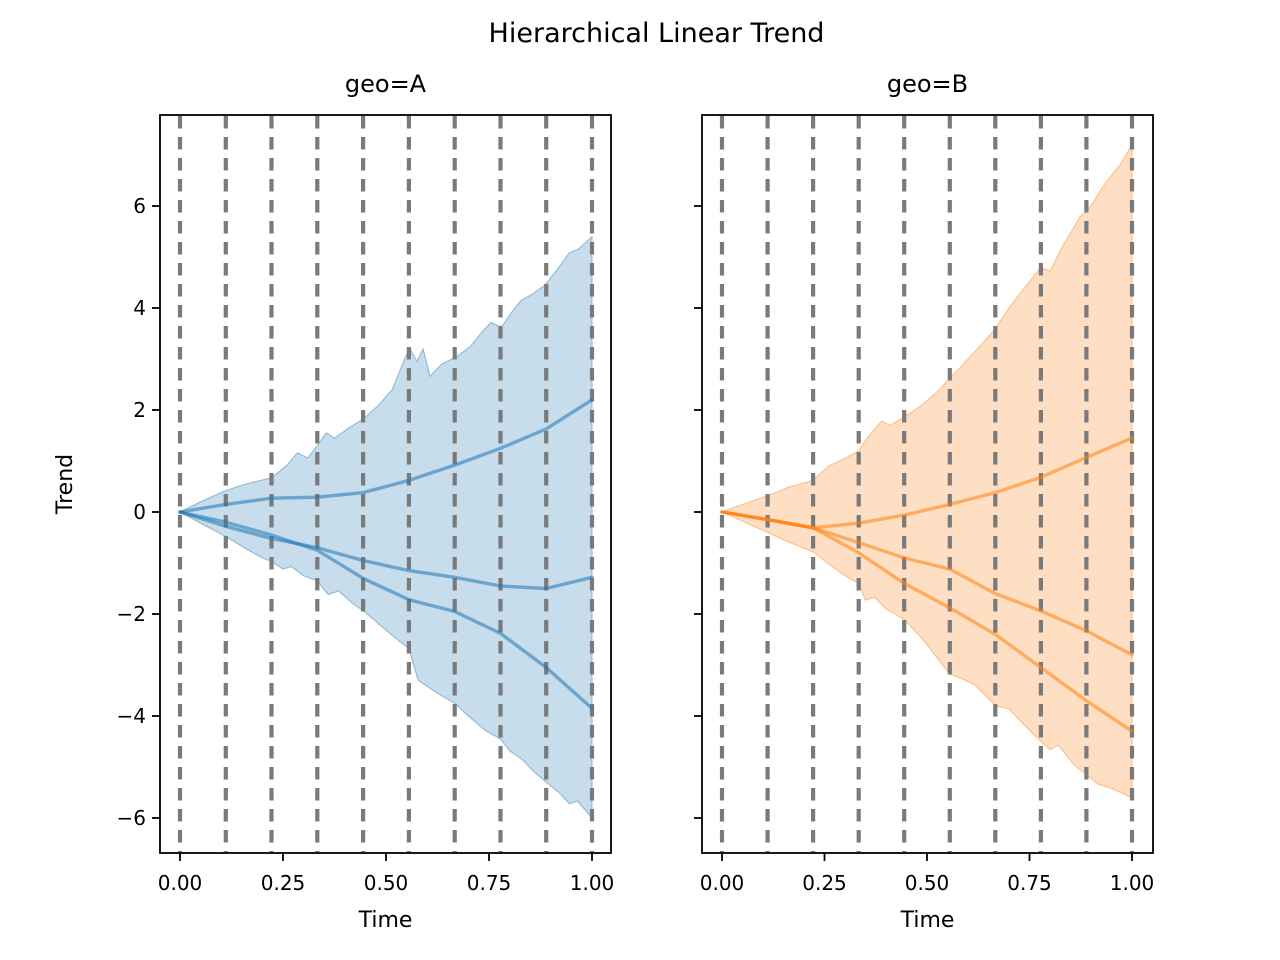 This screenshot has height=960, width=1280. Describe the element at coordinates (386, 550) in the screenshot. I see `trend-sample-2-geo-a` at that location.